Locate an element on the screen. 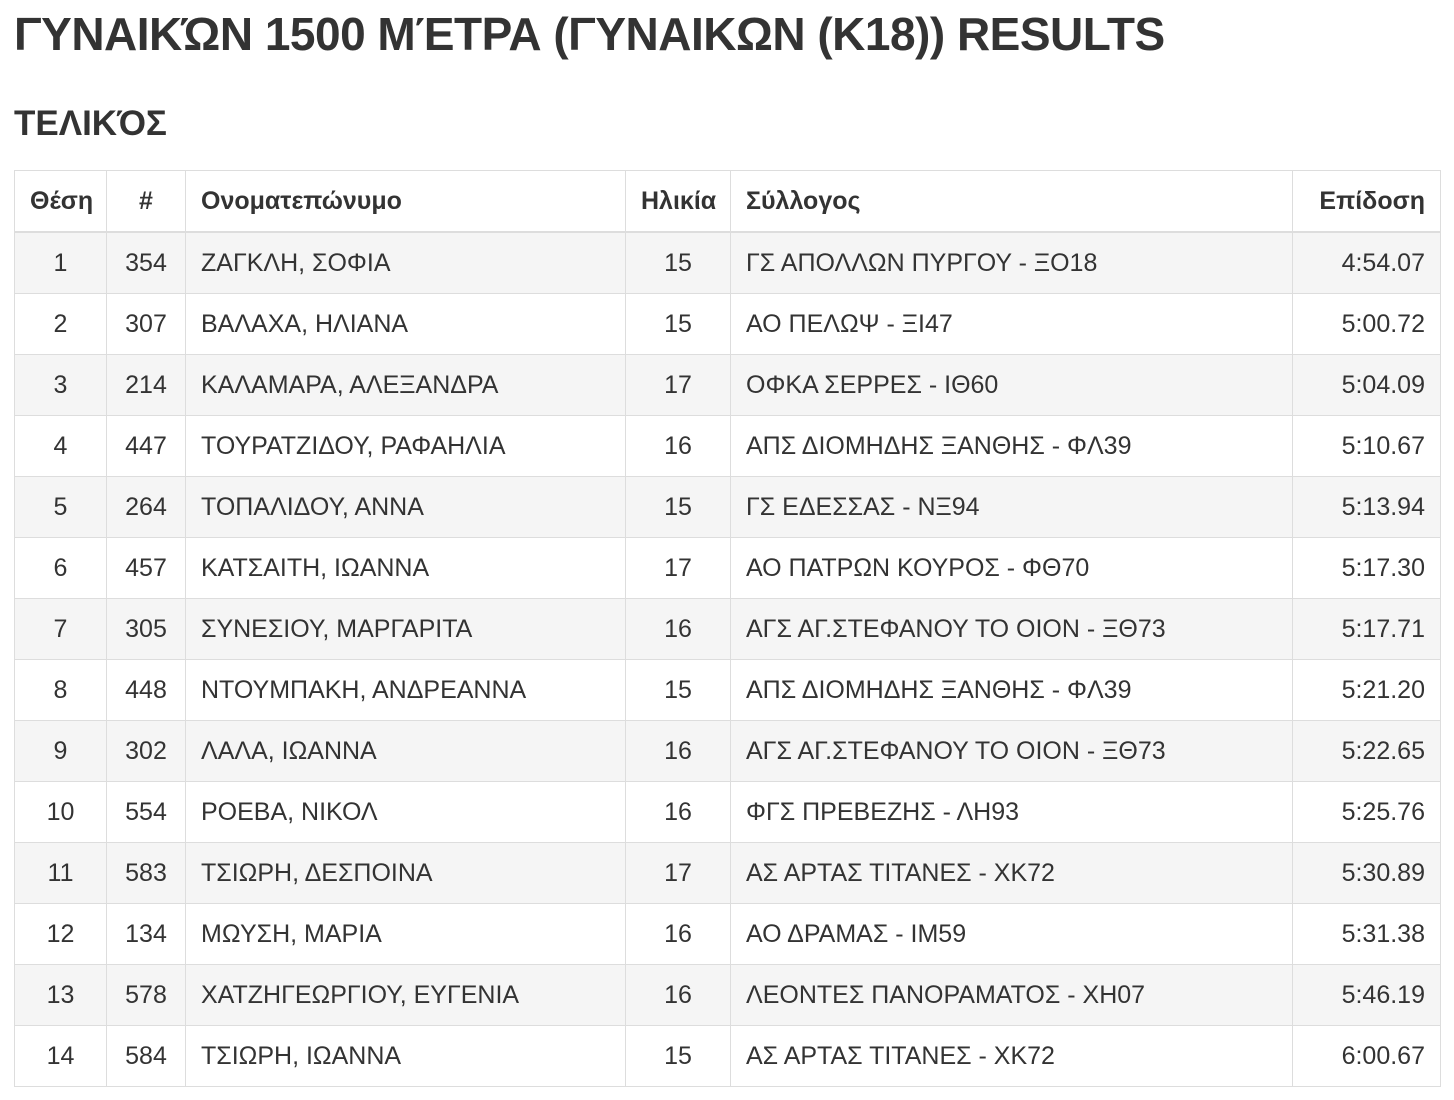 The width and height of the screenshot is (1454, 1100). cell-name: ΣΥΝΕΣΙΟΥ, ΜΑΡΓΑΡΙΤΑ is located at coordinates (405, 629).